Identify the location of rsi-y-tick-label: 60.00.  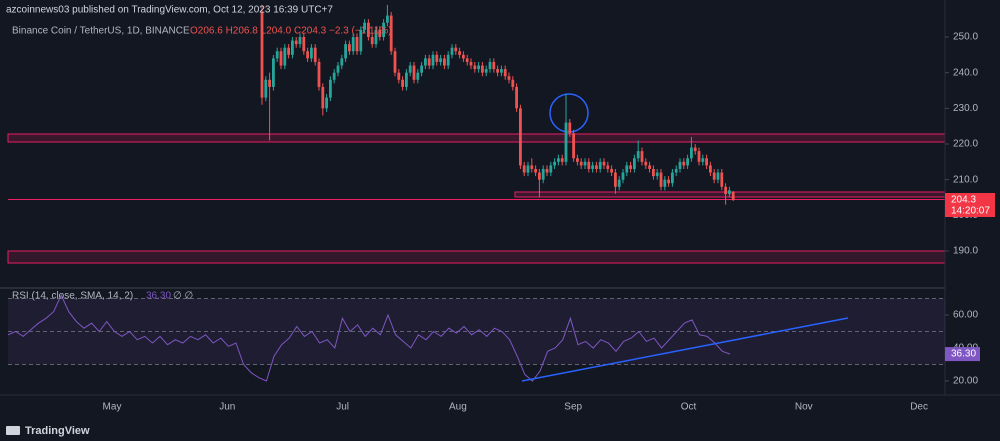
(965, 315).